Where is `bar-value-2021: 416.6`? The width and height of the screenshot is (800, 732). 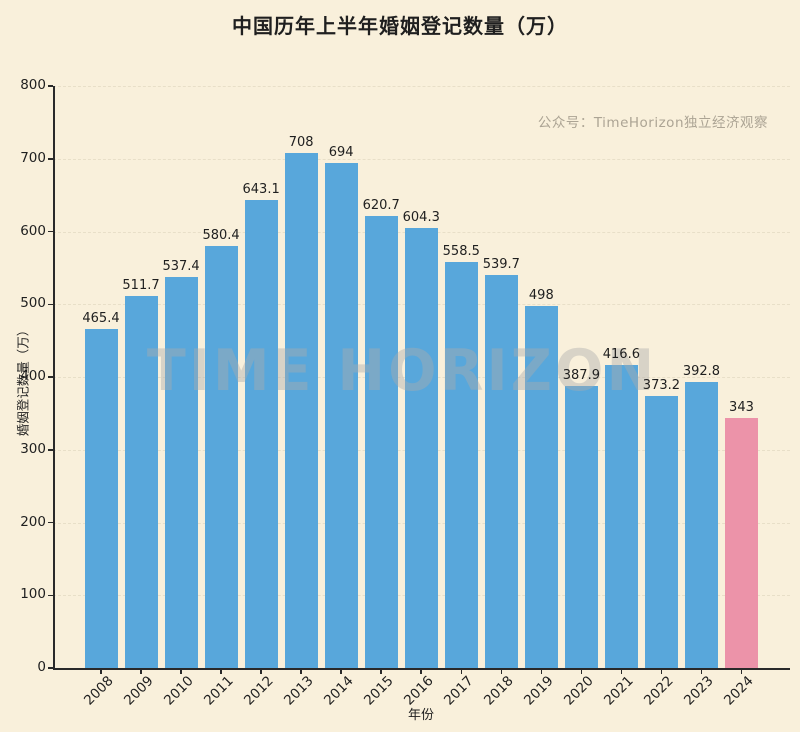 bar-value-2021: 416.6 is located at coordinates (621, 354).